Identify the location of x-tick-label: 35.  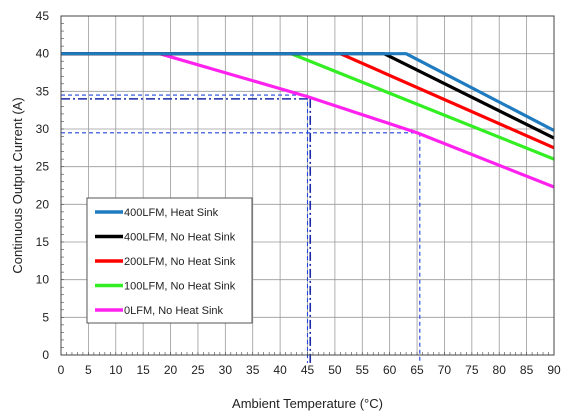
(253, 370).